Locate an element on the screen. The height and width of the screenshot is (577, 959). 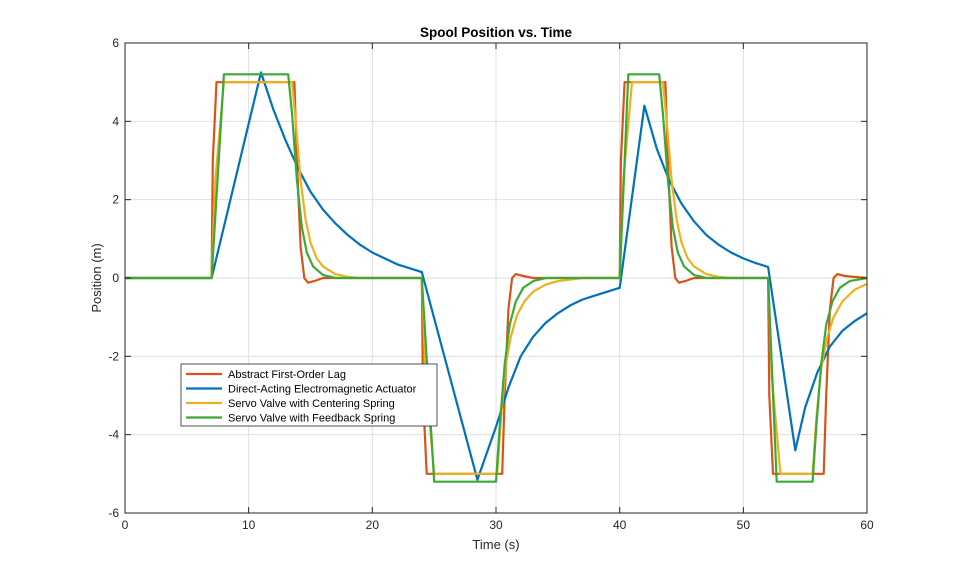
x-tick-label: 20 is located at coordinates (373, 525).